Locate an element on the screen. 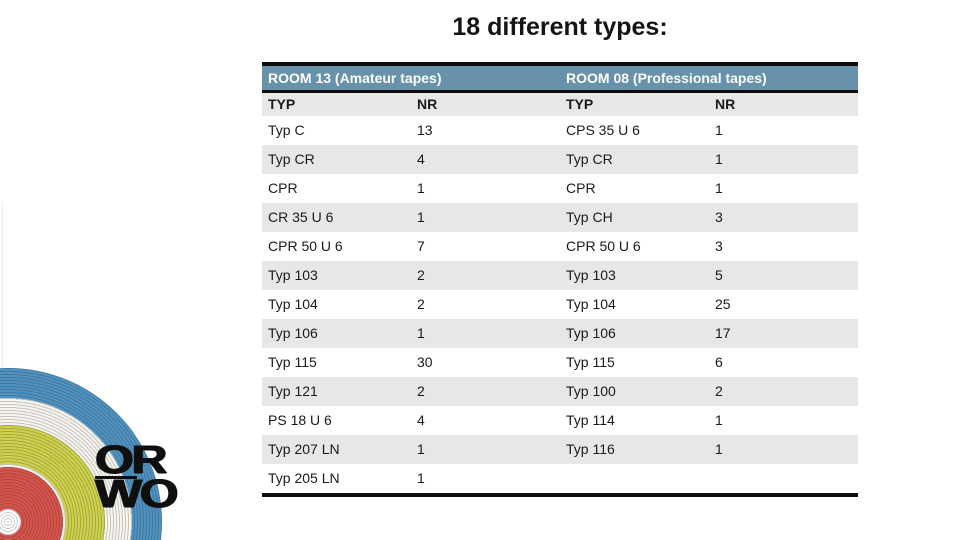 Image resolution: width=960 pixels, height=540 pixels. cell-right-typ: Typ 115 is located at coordinates (590, 362).